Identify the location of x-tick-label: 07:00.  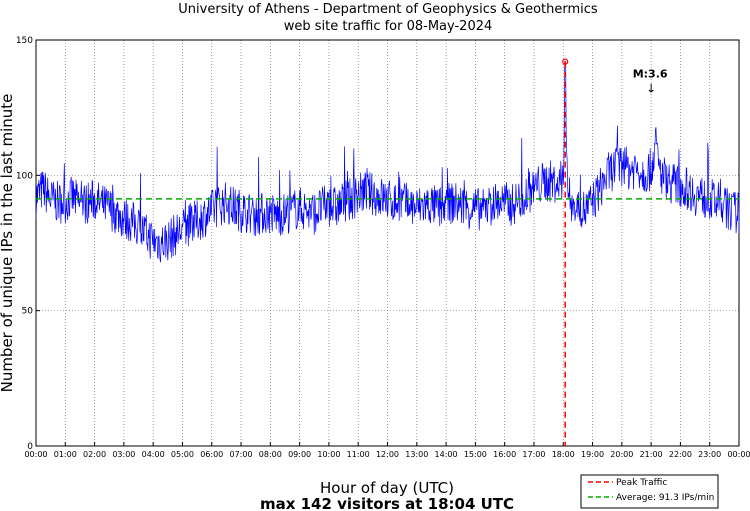
(241, 454).